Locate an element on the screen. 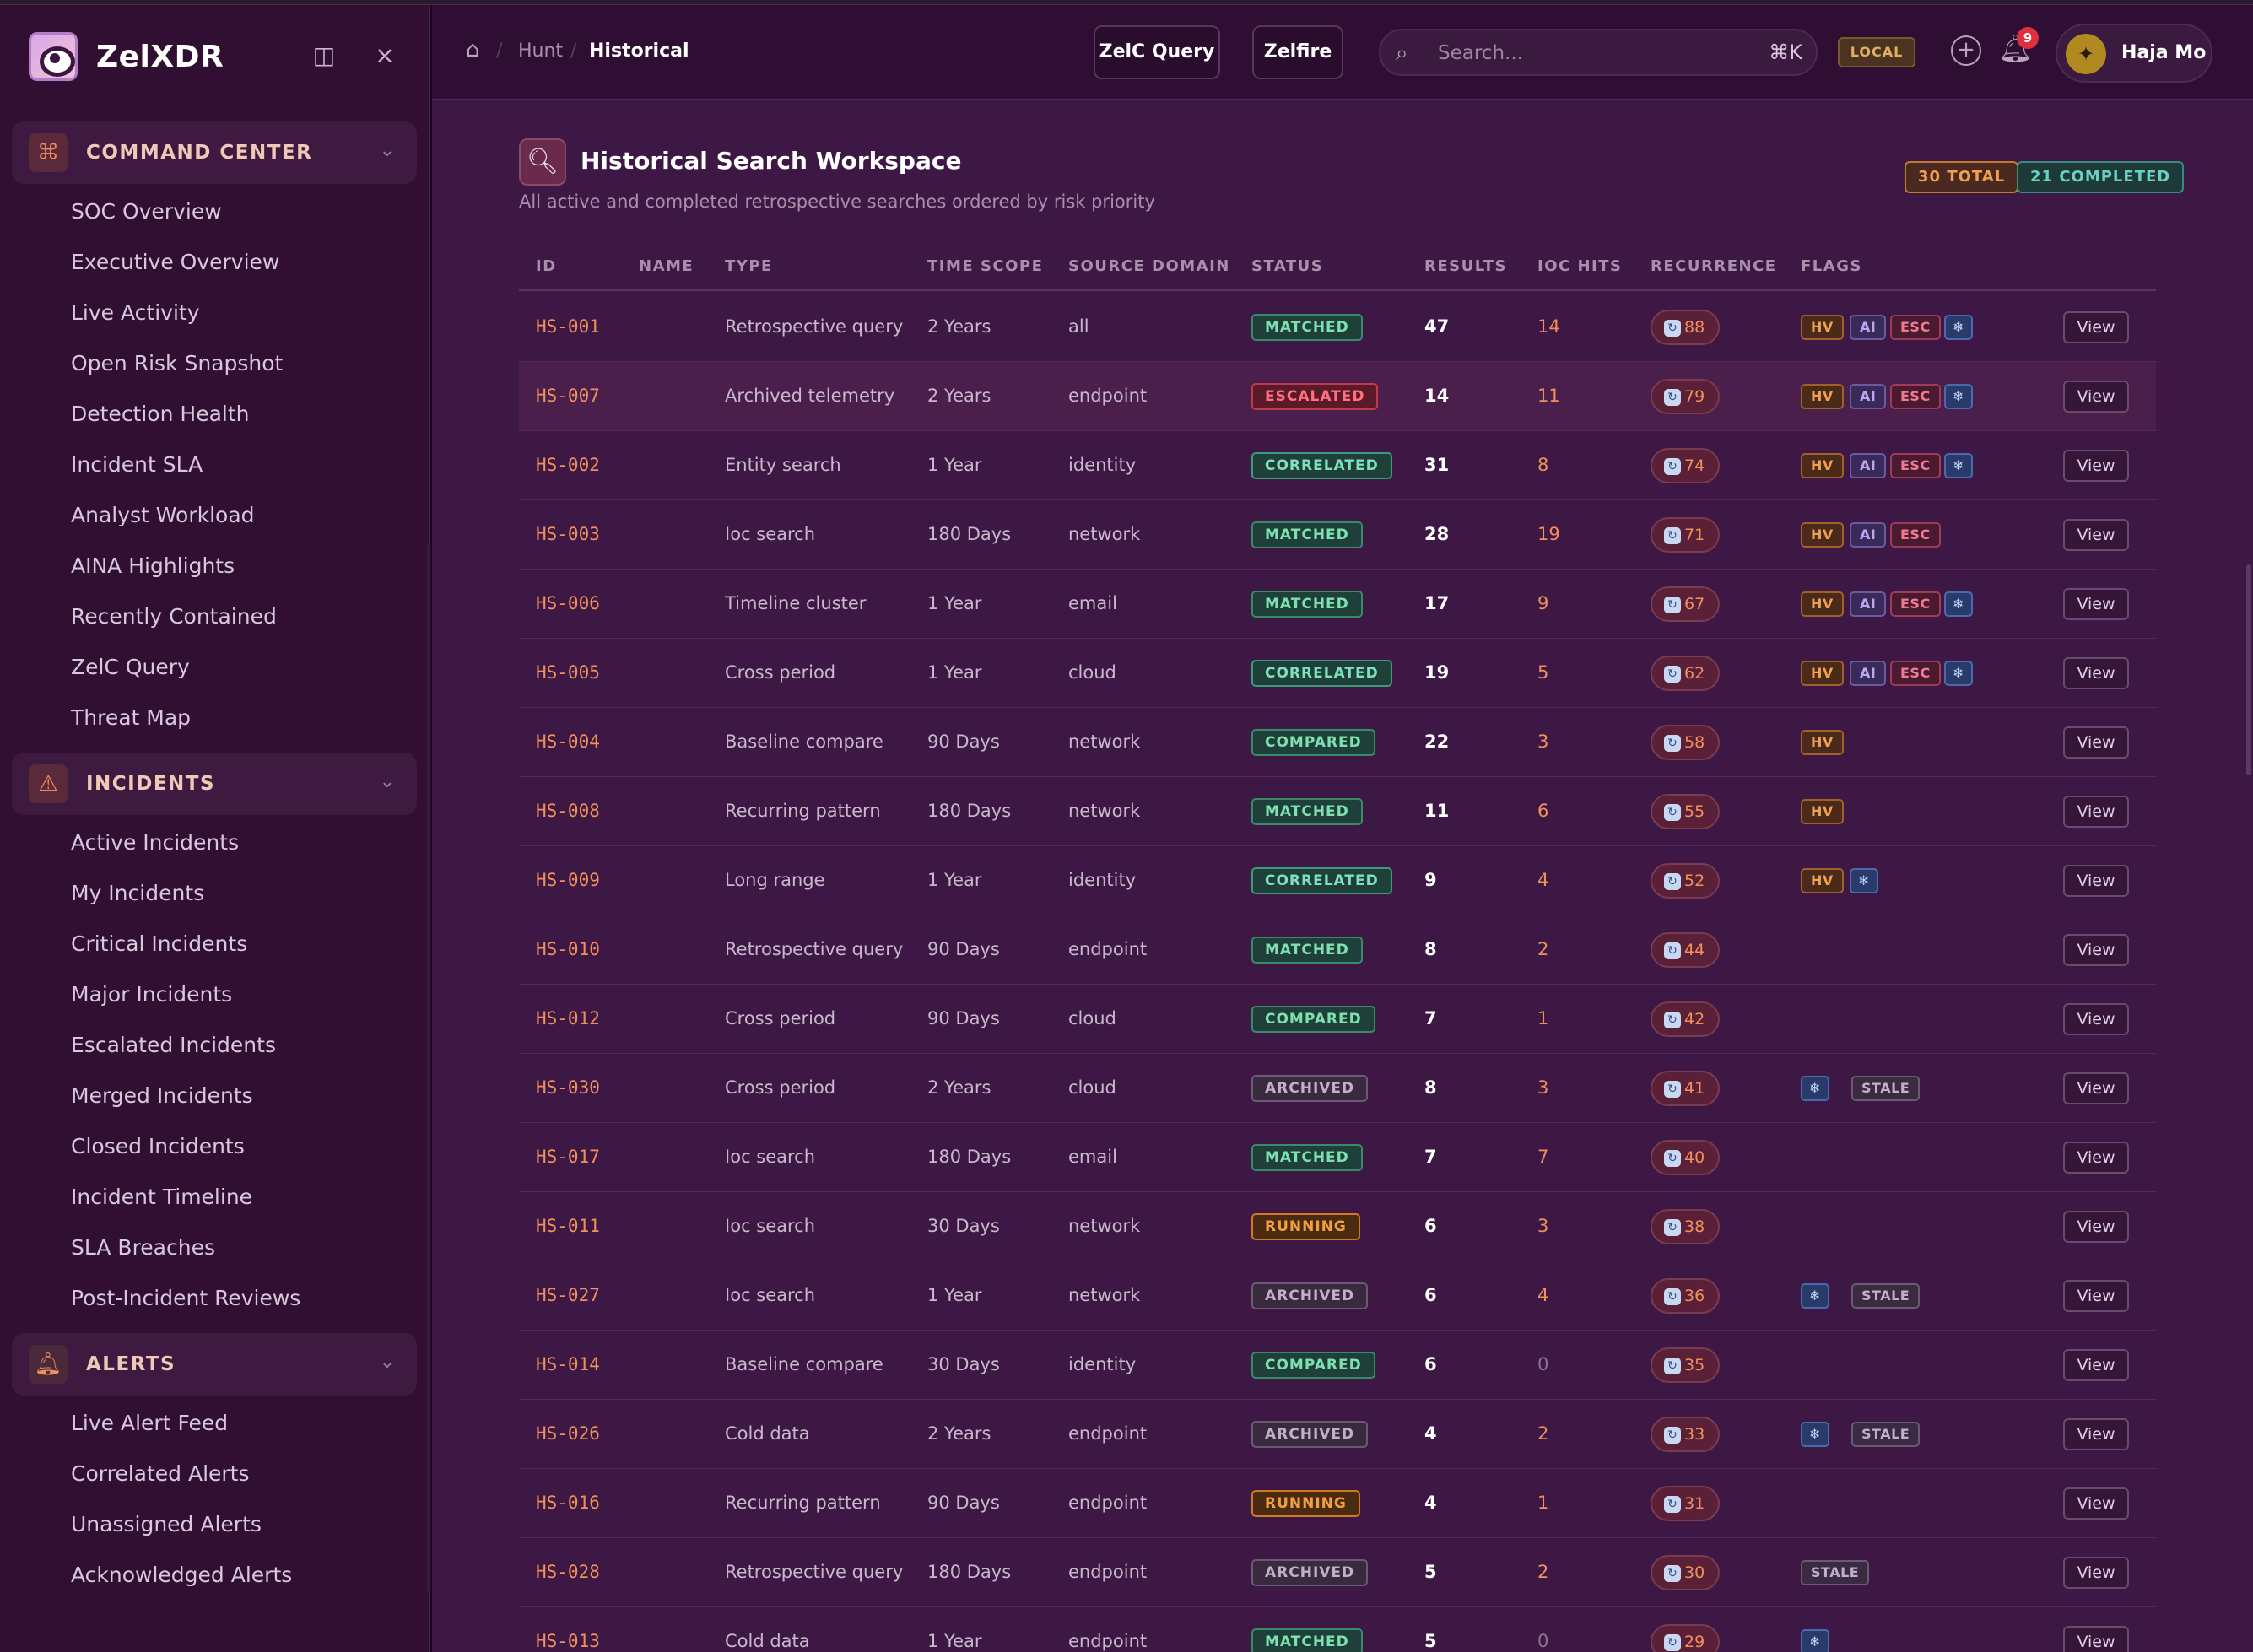 The image size is (2253, 1652). sidebar-item-post-incident-reviews: Post-Incident Reviews is located at coordinates (186, 1298).